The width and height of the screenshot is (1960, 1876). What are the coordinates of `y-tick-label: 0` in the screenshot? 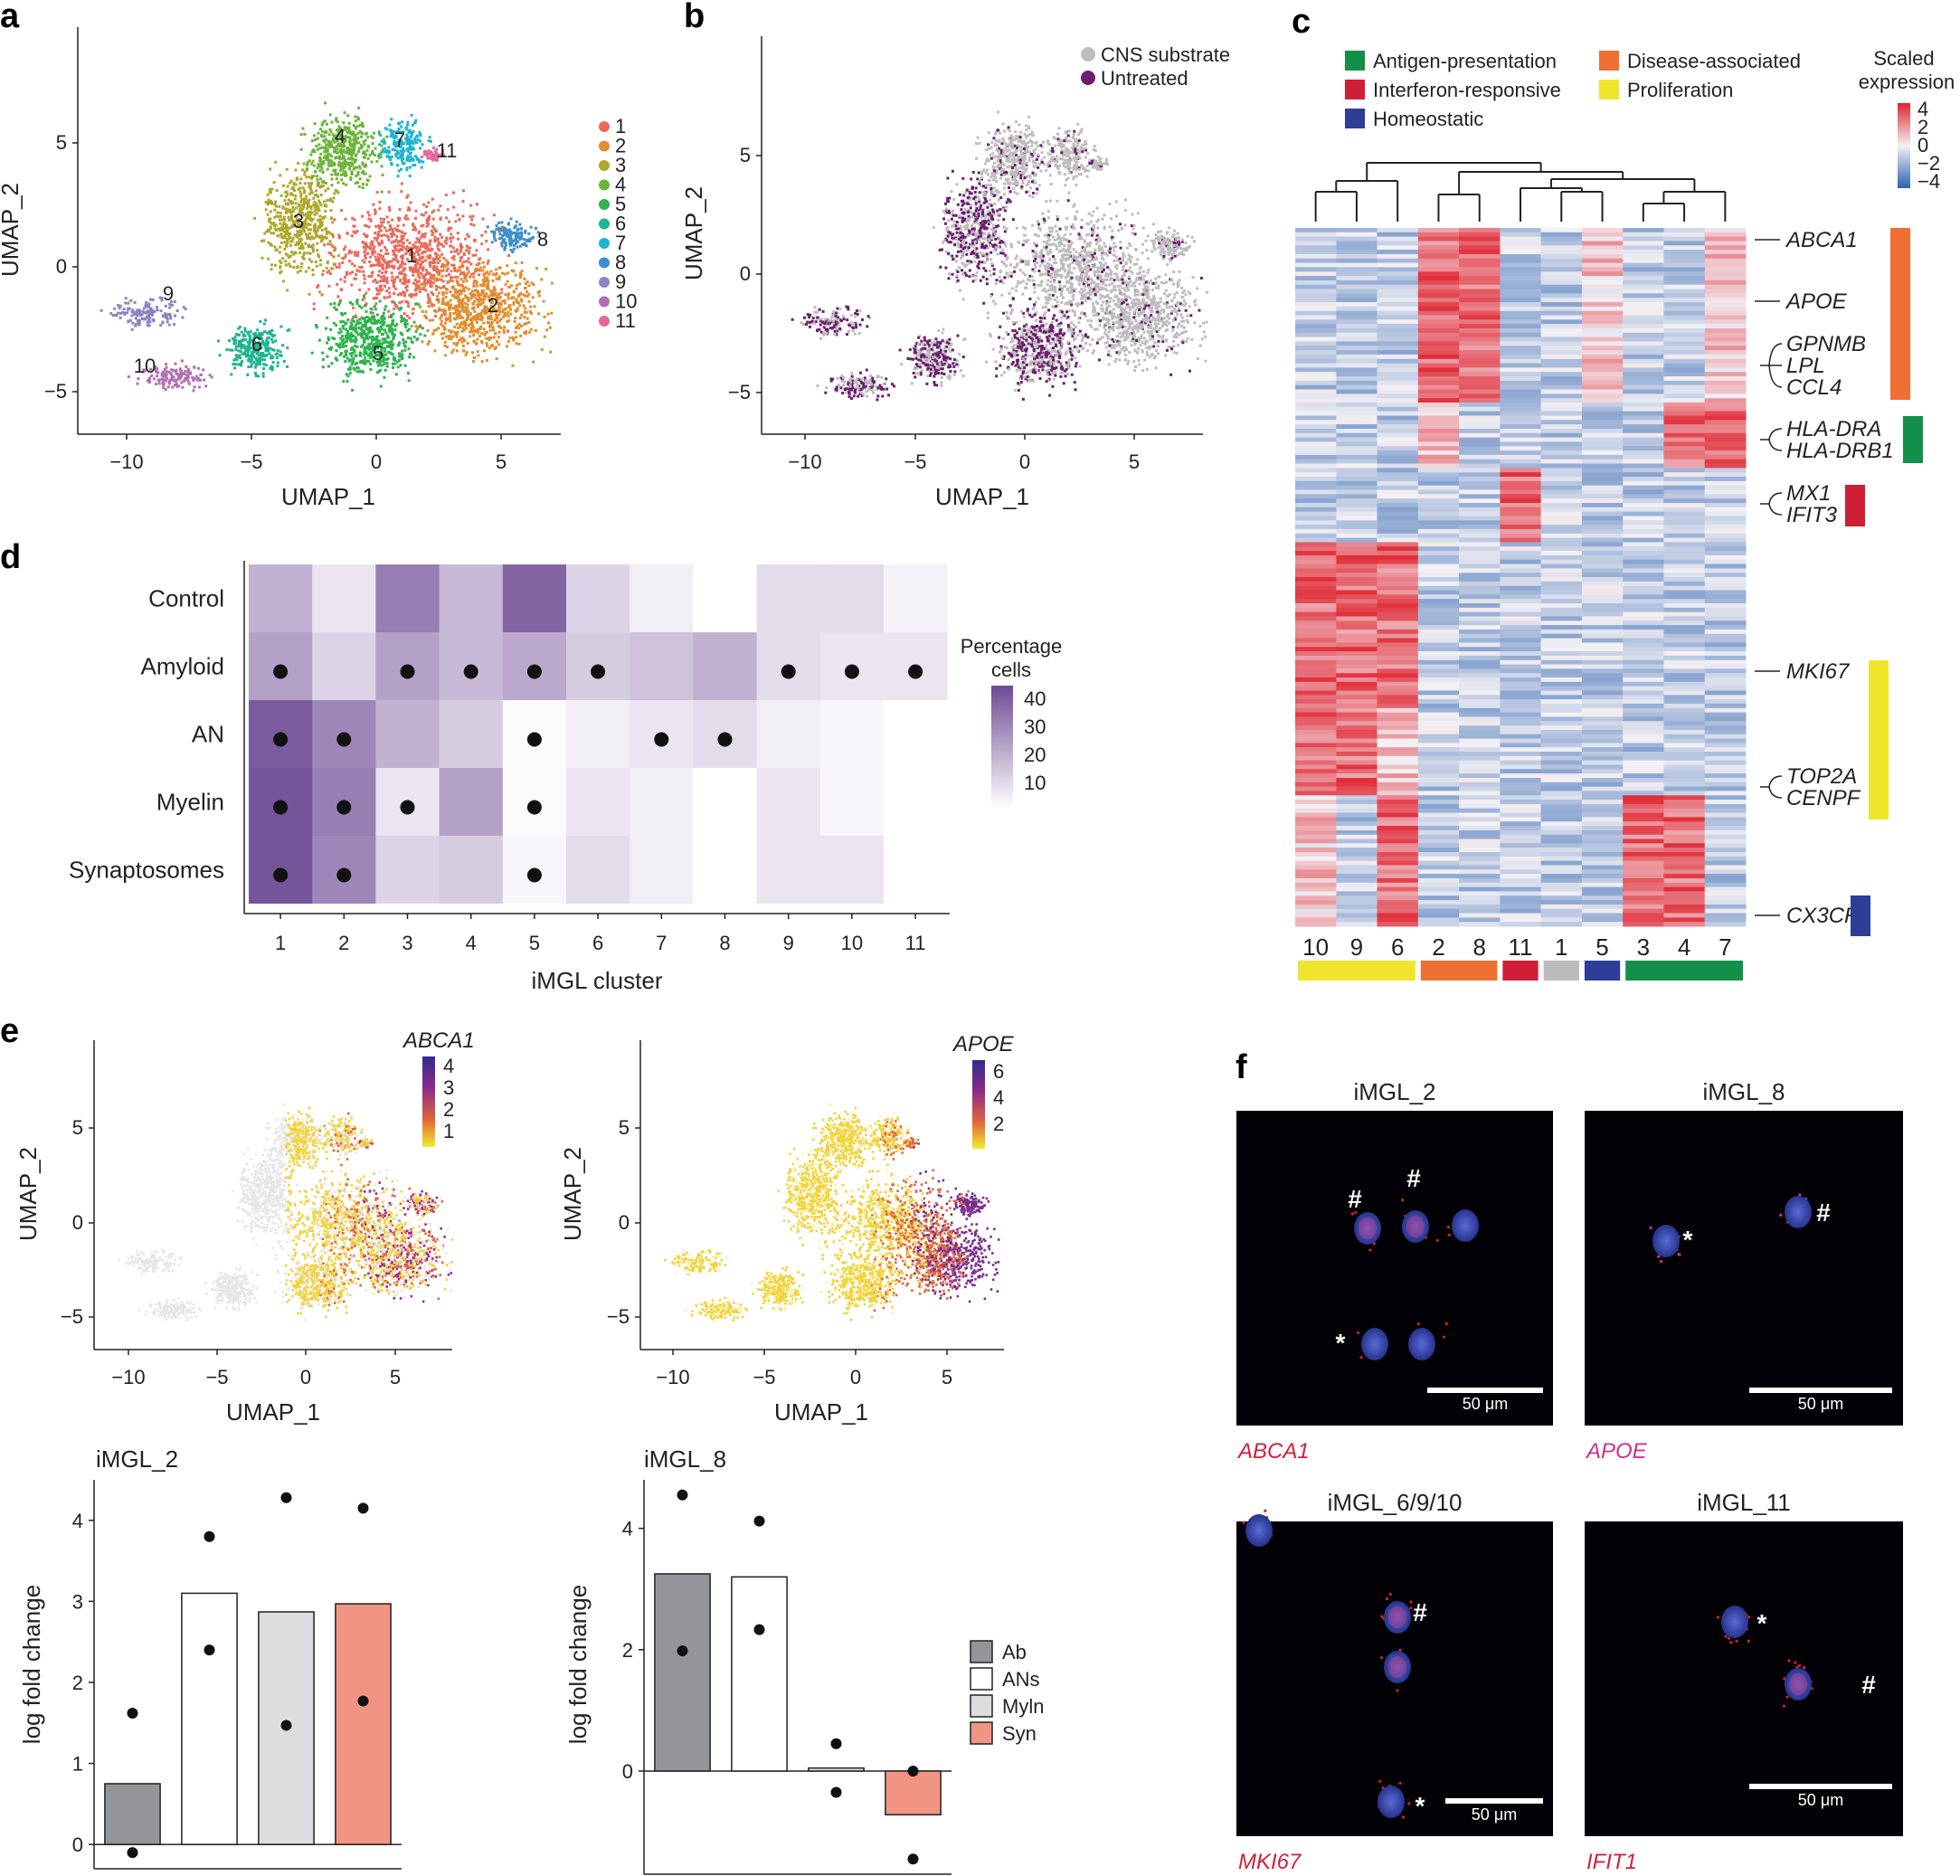 It's located at (62, 266).